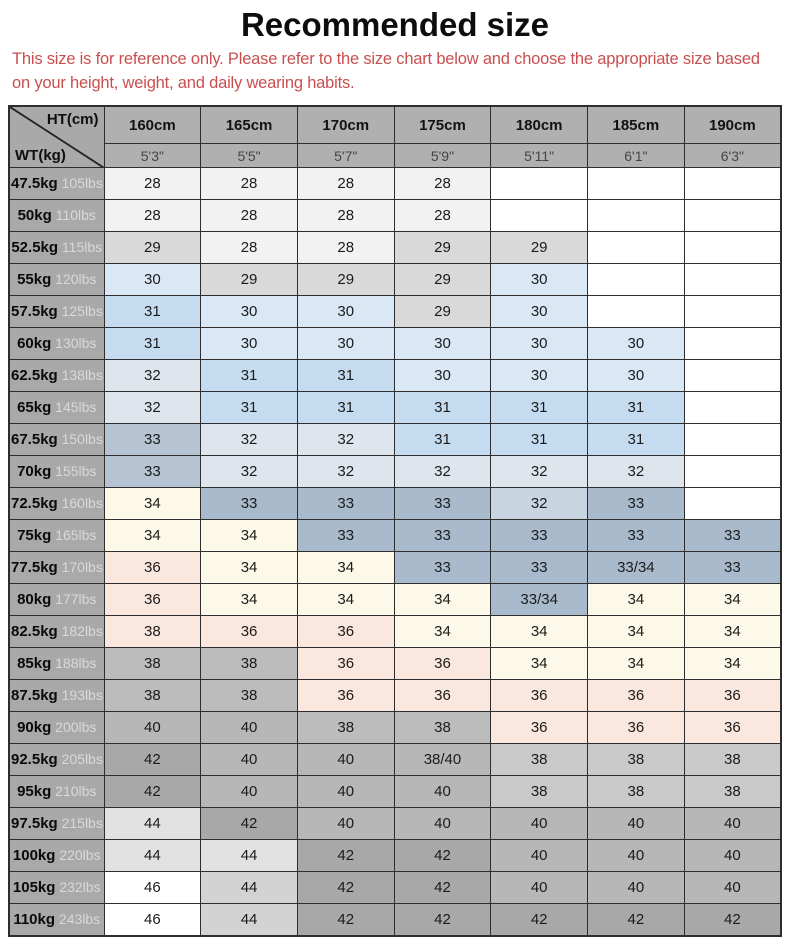 This screenshot has width=790, height=945. What do you see at coordinates (34, 375) in the screenshot?
I see `weight-kg: 62.5kg` at bounding box center [34, 375].